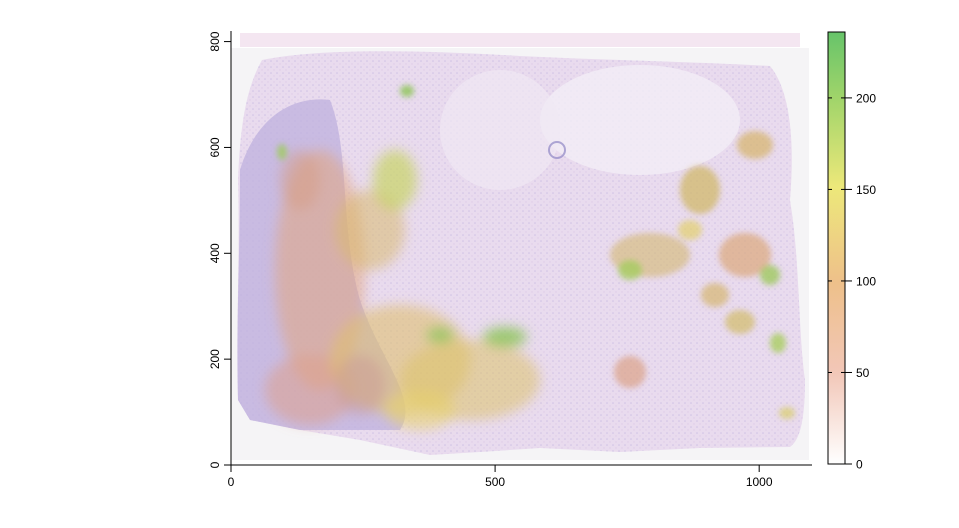 This screenshot has width=959, height=528. I want to click on colorbar-tick-label: 50, so click(863, 373).